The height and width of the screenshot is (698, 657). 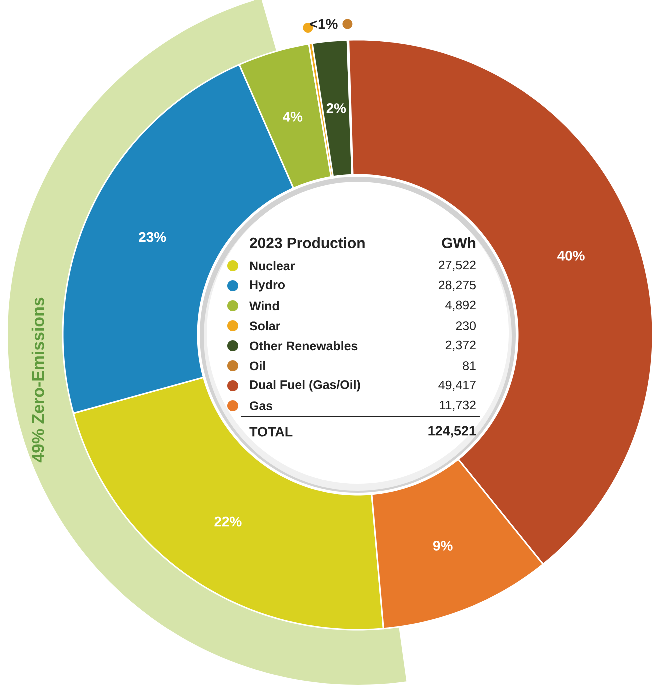 What do you see at coordinates (459, 243) in the screenshot?
I see `text: GWh` at bounding box center [459, 243].